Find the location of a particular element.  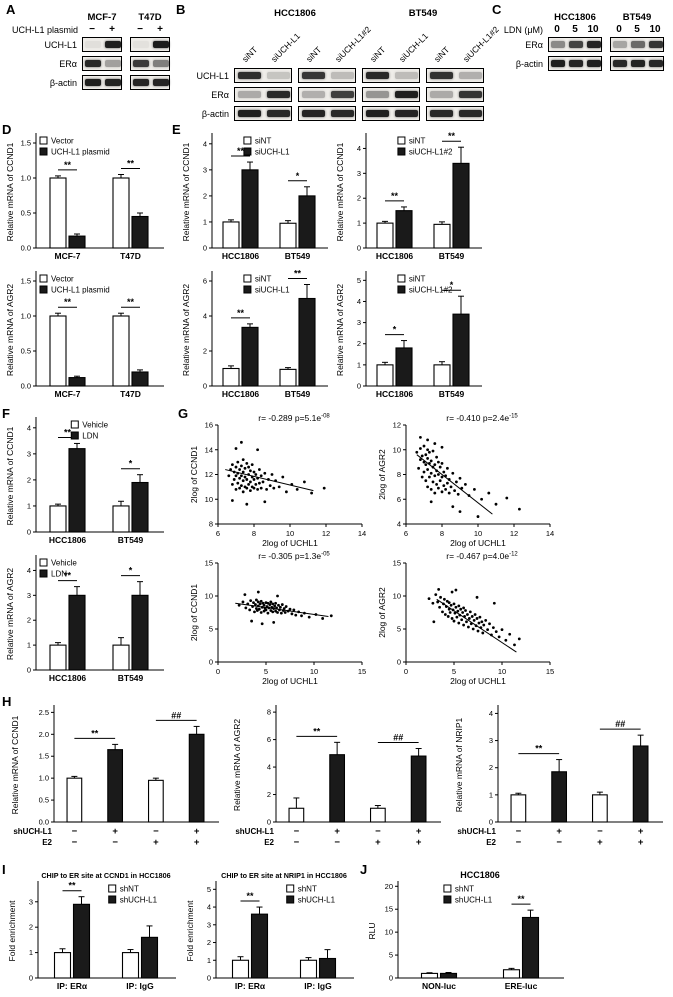

svg-text: 6 is located at coordinates (399, 499).